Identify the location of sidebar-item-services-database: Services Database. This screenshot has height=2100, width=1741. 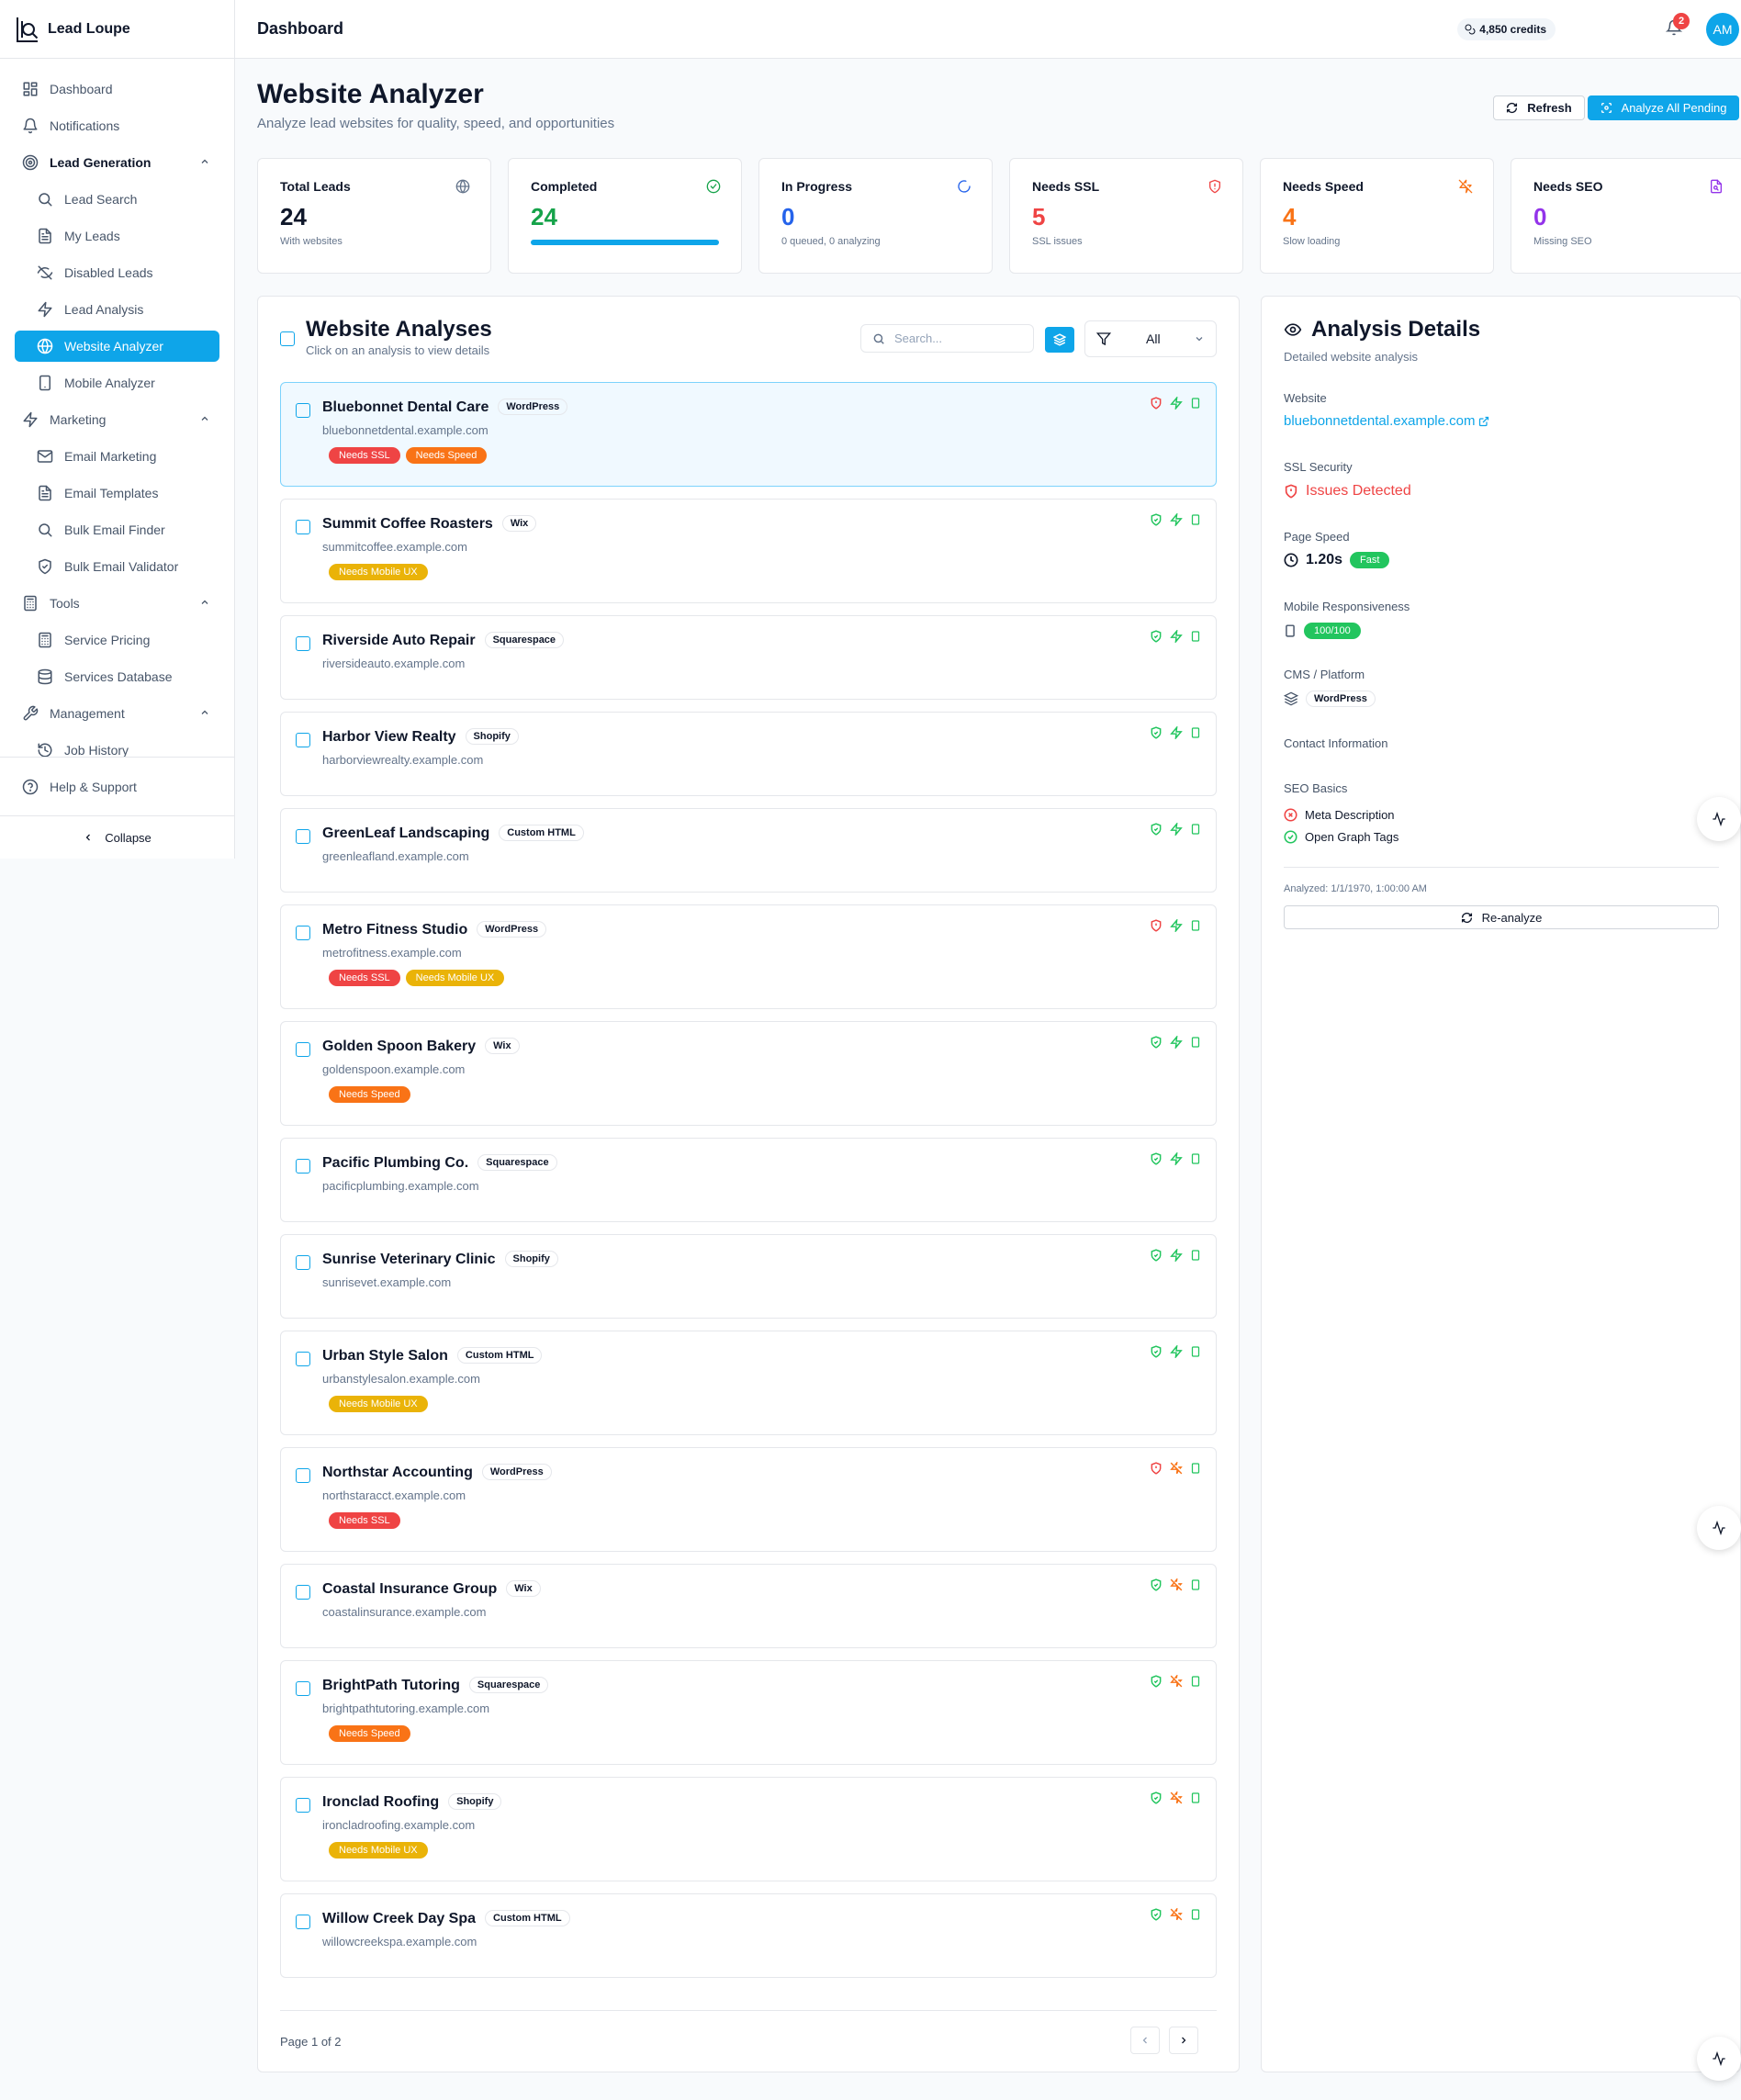
(117, 676).